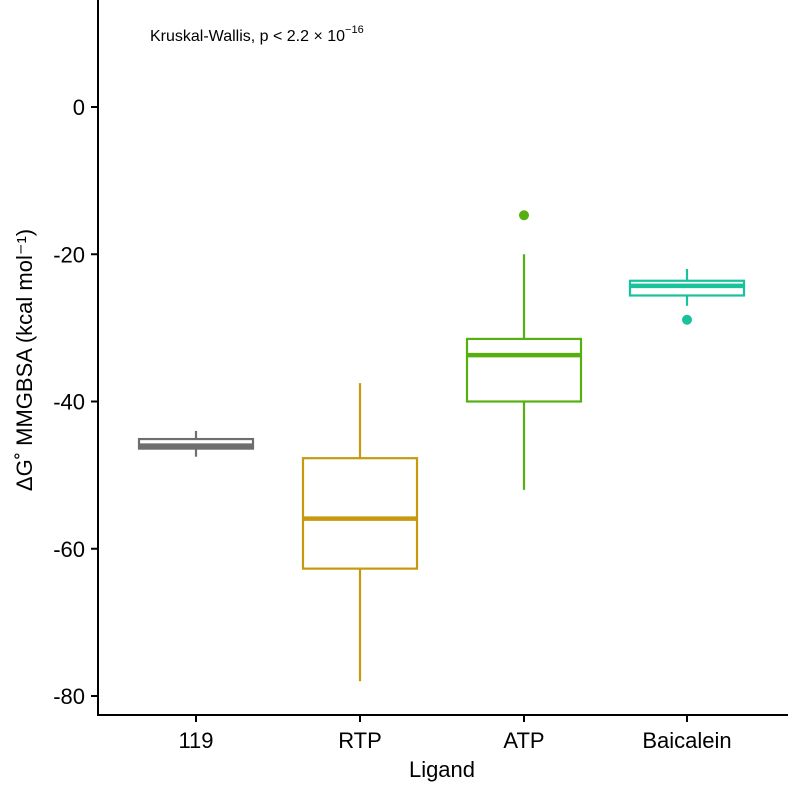  I want to click on y-axis-title: ΔG˚ MMGBSA (kcal mol⁻¹), so click(24, 360).